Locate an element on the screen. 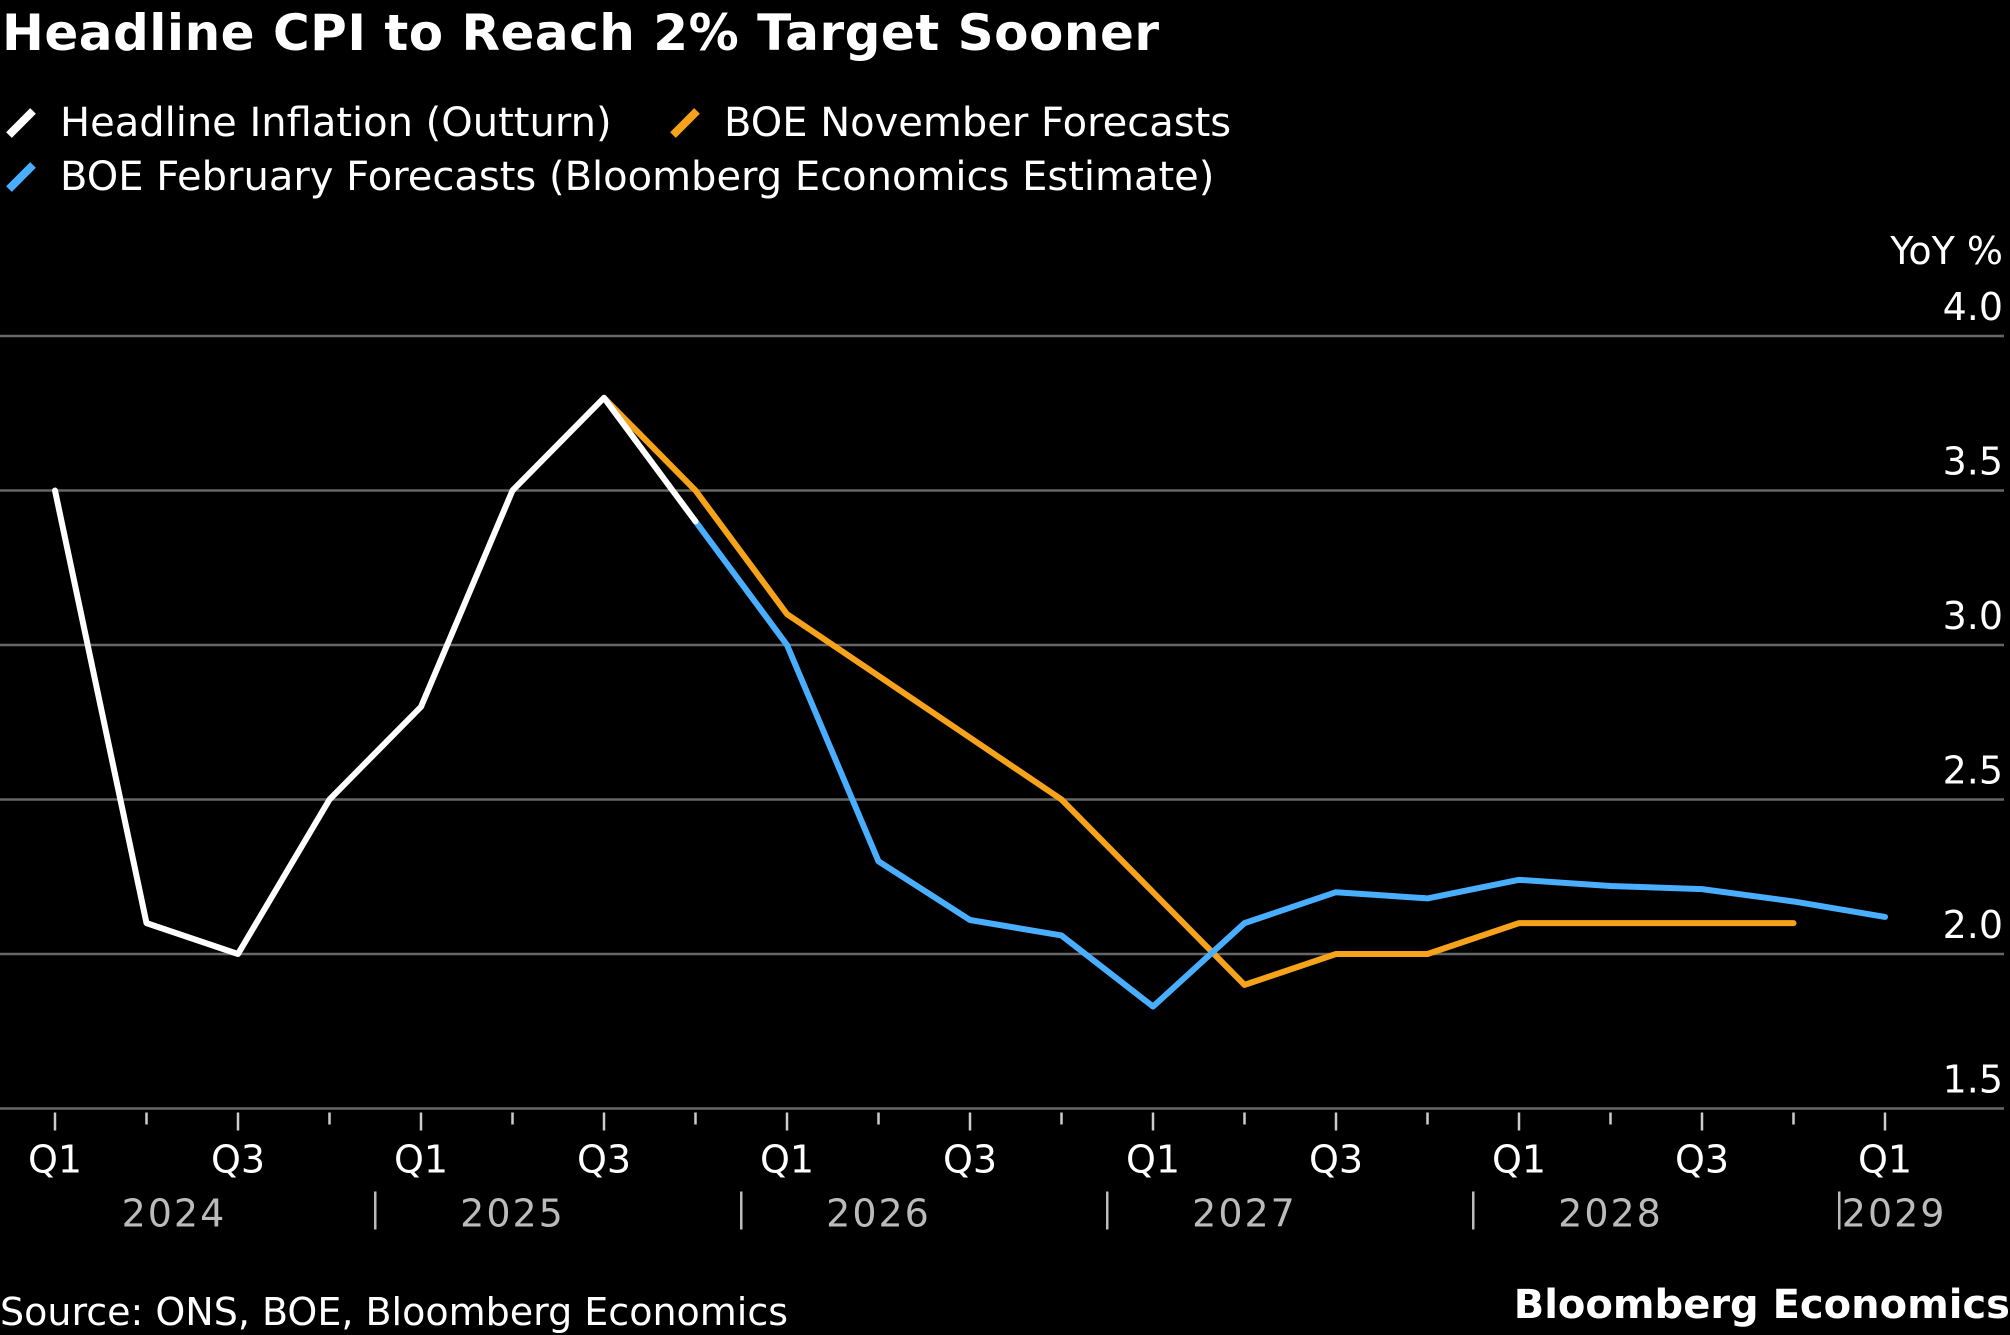 Image resolution: width=2010 pixels, height=1335 pixels. legend-label: BOE November Forecasts is located at coordinates (978, 123).